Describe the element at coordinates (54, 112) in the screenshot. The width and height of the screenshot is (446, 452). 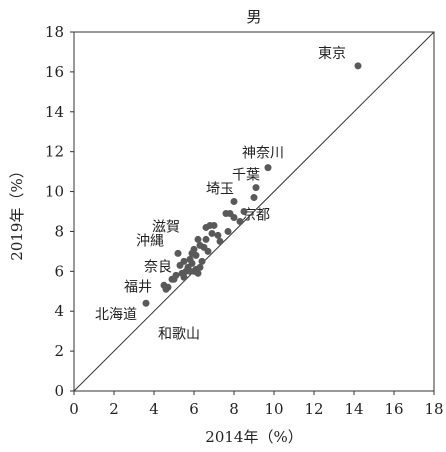
I see `y-tick-label: 14` at that location.